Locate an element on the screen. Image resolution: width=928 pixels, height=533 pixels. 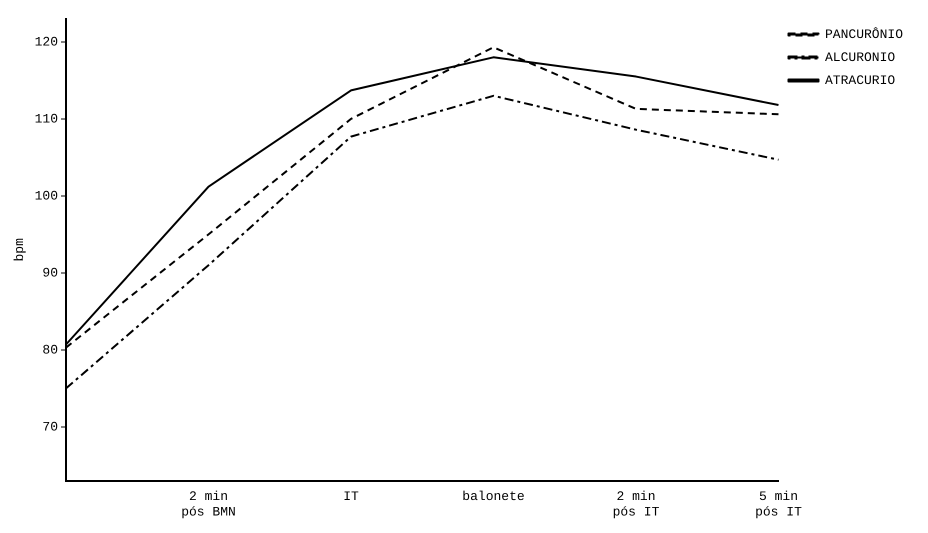
y-tick-label: 120 is located at coordinates (46, 42).